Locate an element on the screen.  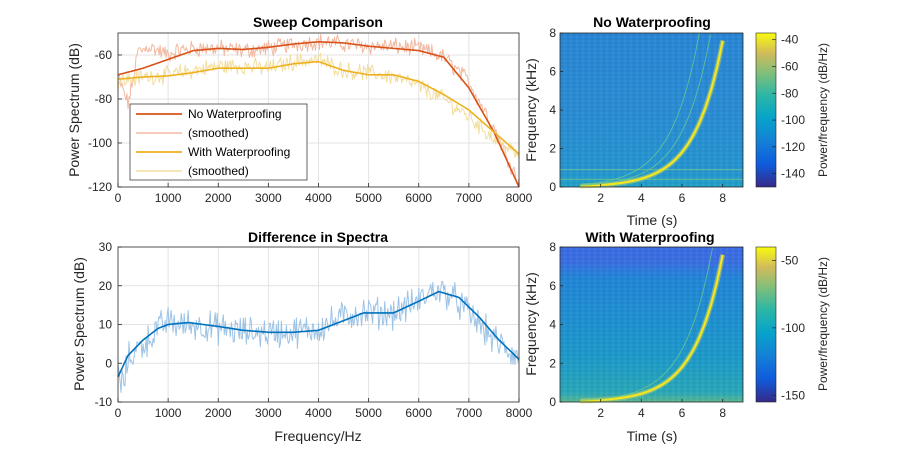
y-tick-label: 4 is located at coordinates (552, 110).